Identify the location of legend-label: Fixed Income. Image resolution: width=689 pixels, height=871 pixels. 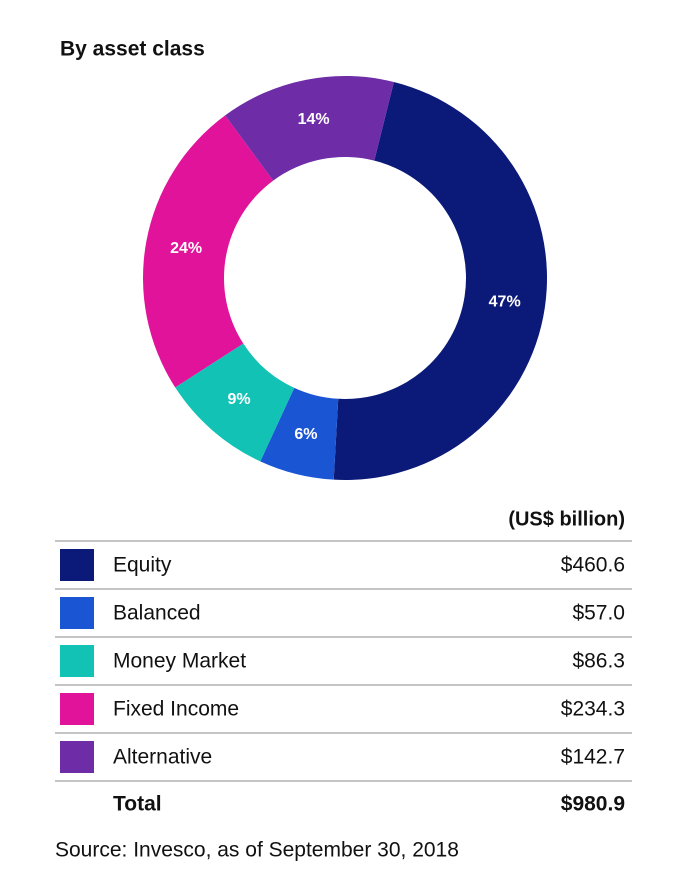
(176, 709).